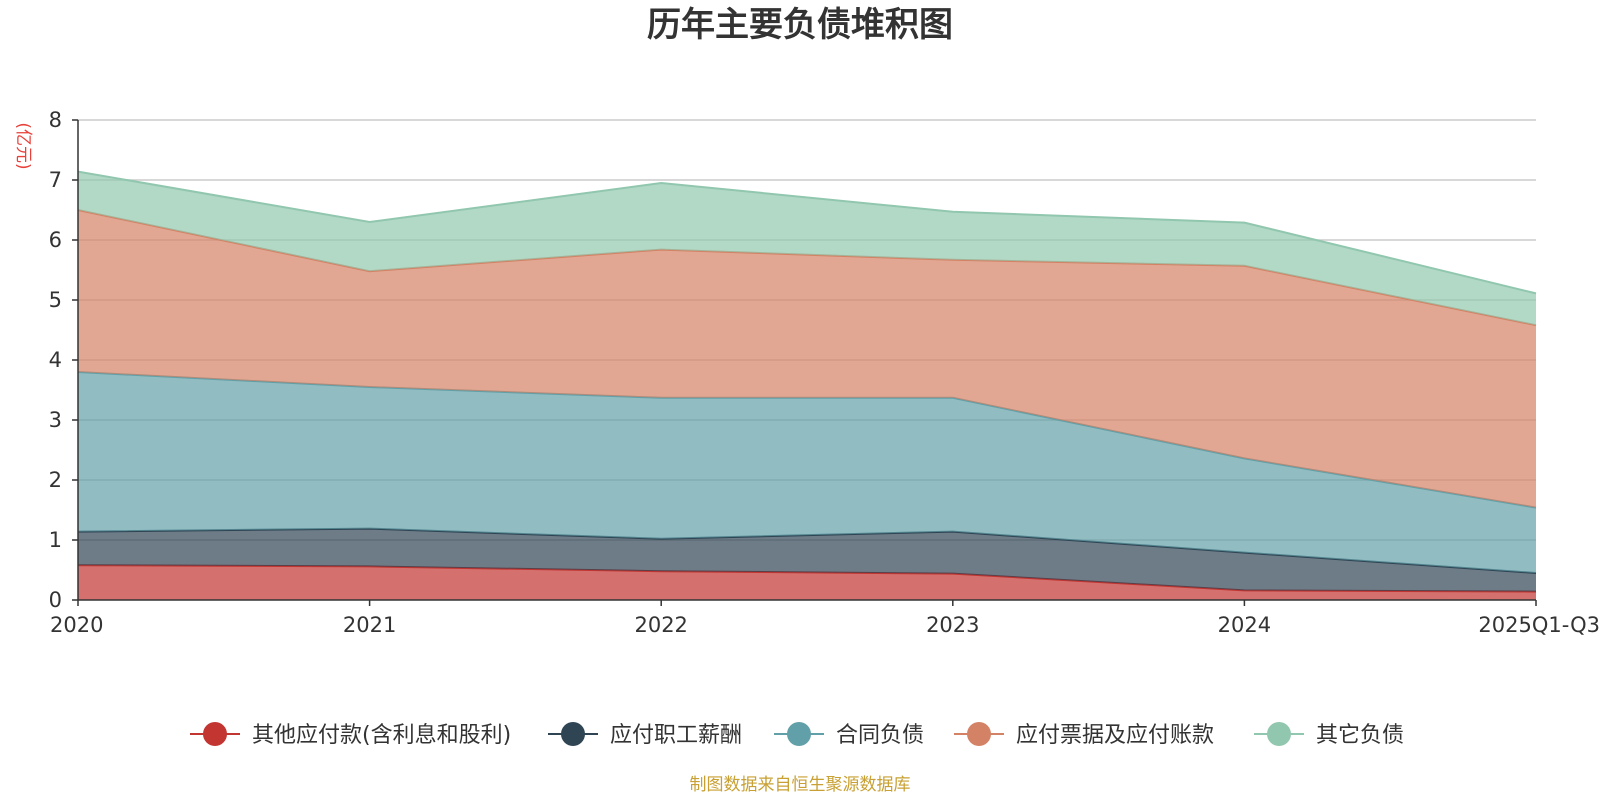 Image resolution: width=1600 pixels, height=800 pixels. Describe the element at coordinates (880, 735) in the screenshot. I see `legend-label: 合同负债` at that location.